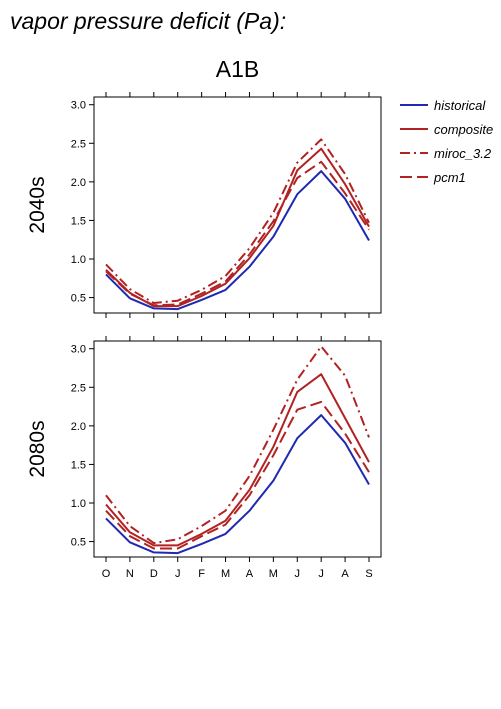 The height and width of the screenshot is (709, 501). Describe the element at coordinates (130, 574) in the screenshot. I see `x-tick-label: N` at that location.